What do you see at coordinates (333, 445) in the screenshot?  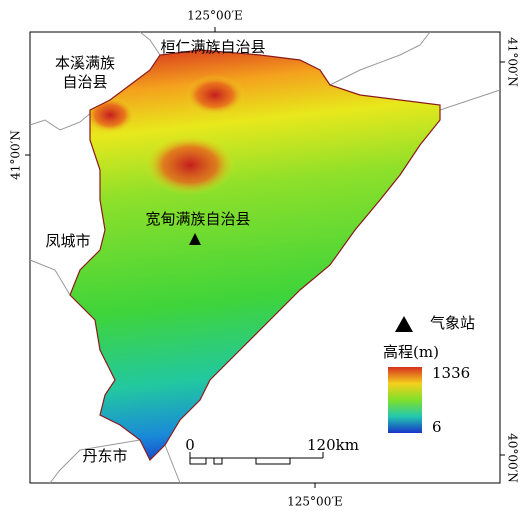 I see `scale-label: 120km` at bounding box center [333, 445].